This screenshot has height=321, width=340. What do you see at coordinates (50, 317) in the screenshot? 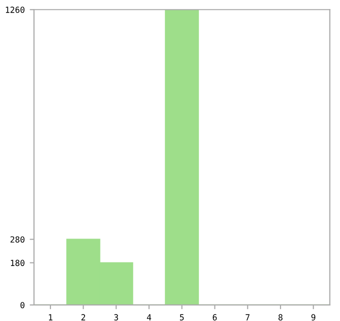
I see `x-tick-label: 1` at bounding box center [50, 317].